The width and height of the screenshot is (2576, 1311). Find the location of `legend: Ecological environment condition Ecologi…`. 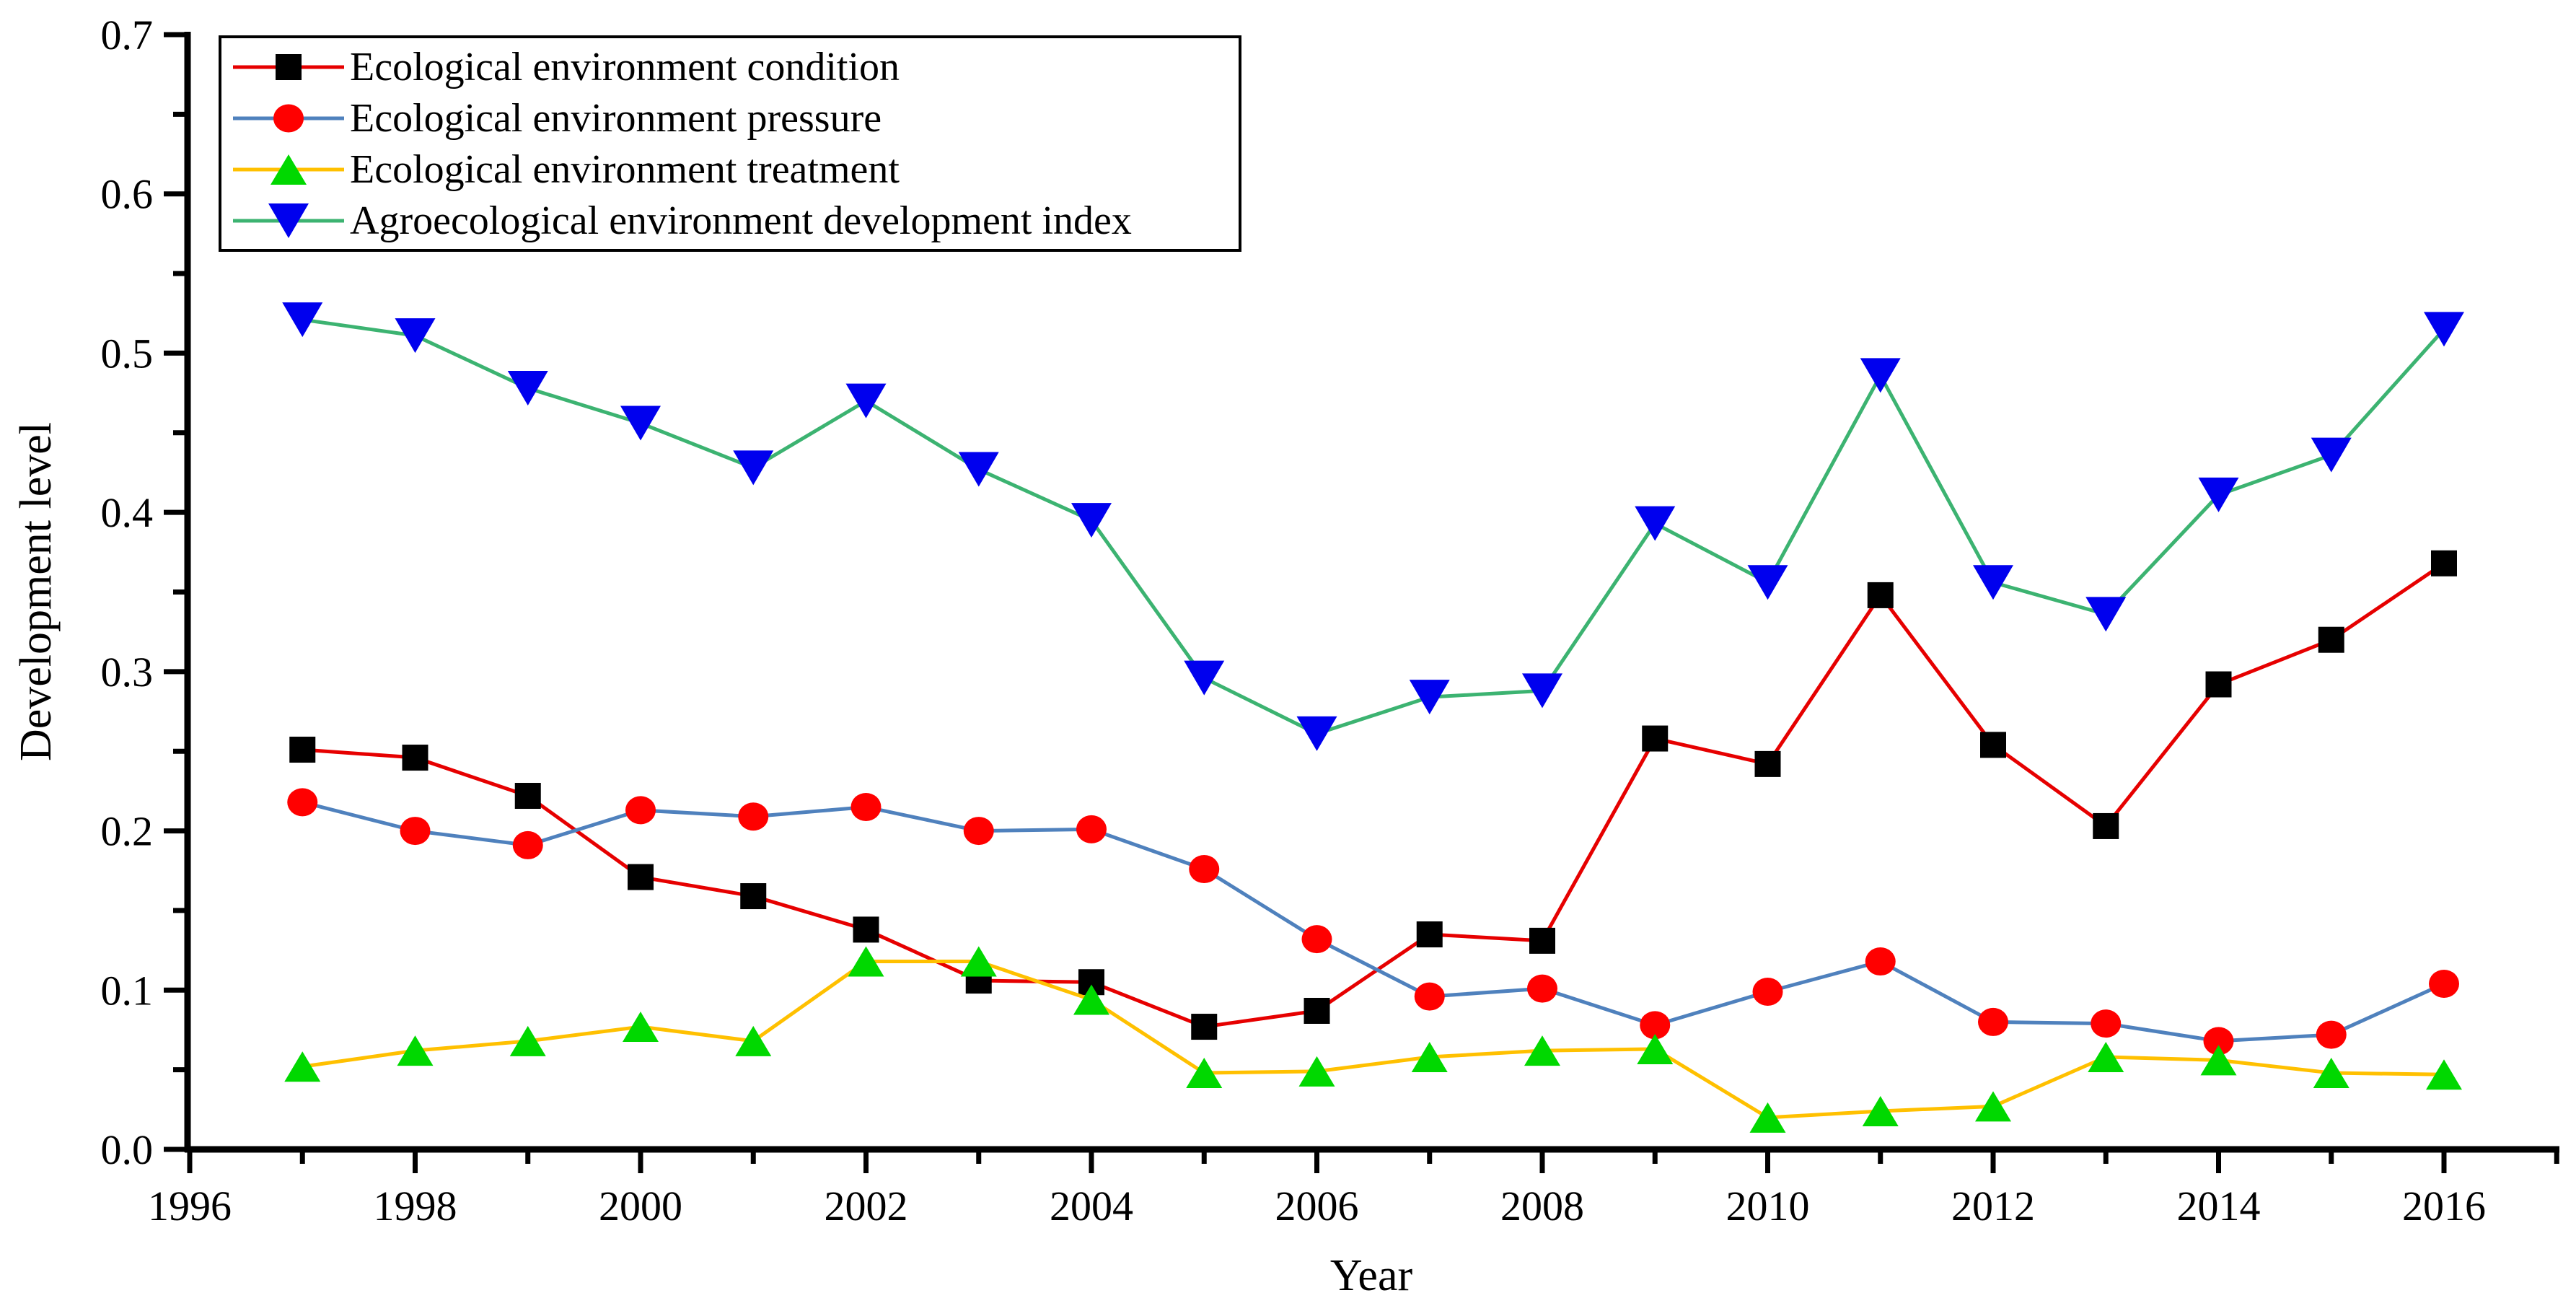

legend: Ecological environment condition Ecologi… is located at coordinates (730, 143).